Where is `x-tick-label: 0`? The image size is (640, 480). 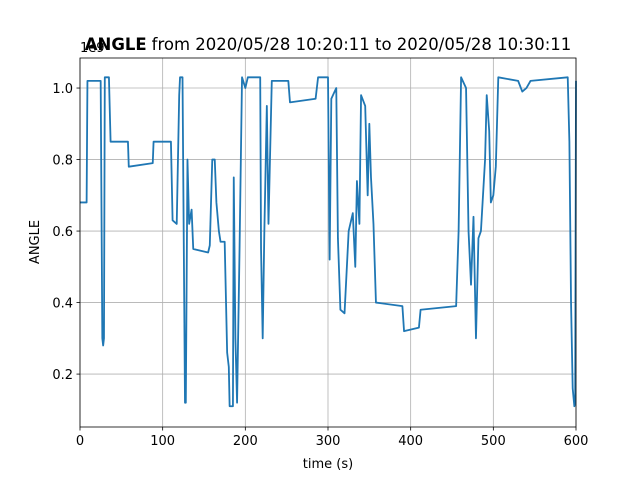 x-tick-label: 0 is located at coordinates (80, 441).